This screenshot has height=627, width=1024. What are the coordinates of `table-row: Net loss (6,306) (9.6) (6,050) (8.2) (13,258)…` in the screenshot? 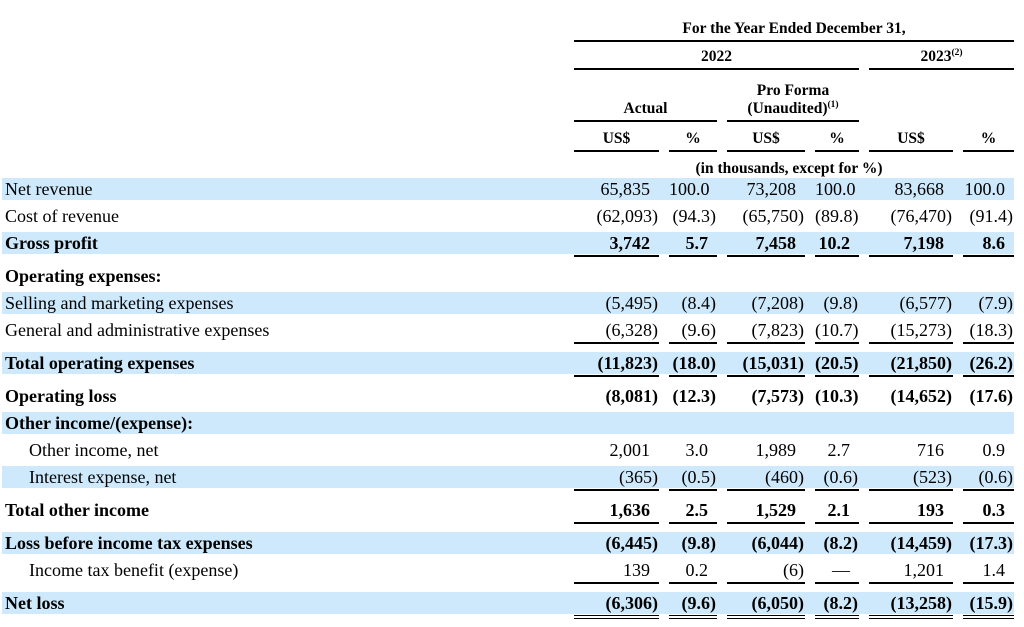 It's located at (508, 608).